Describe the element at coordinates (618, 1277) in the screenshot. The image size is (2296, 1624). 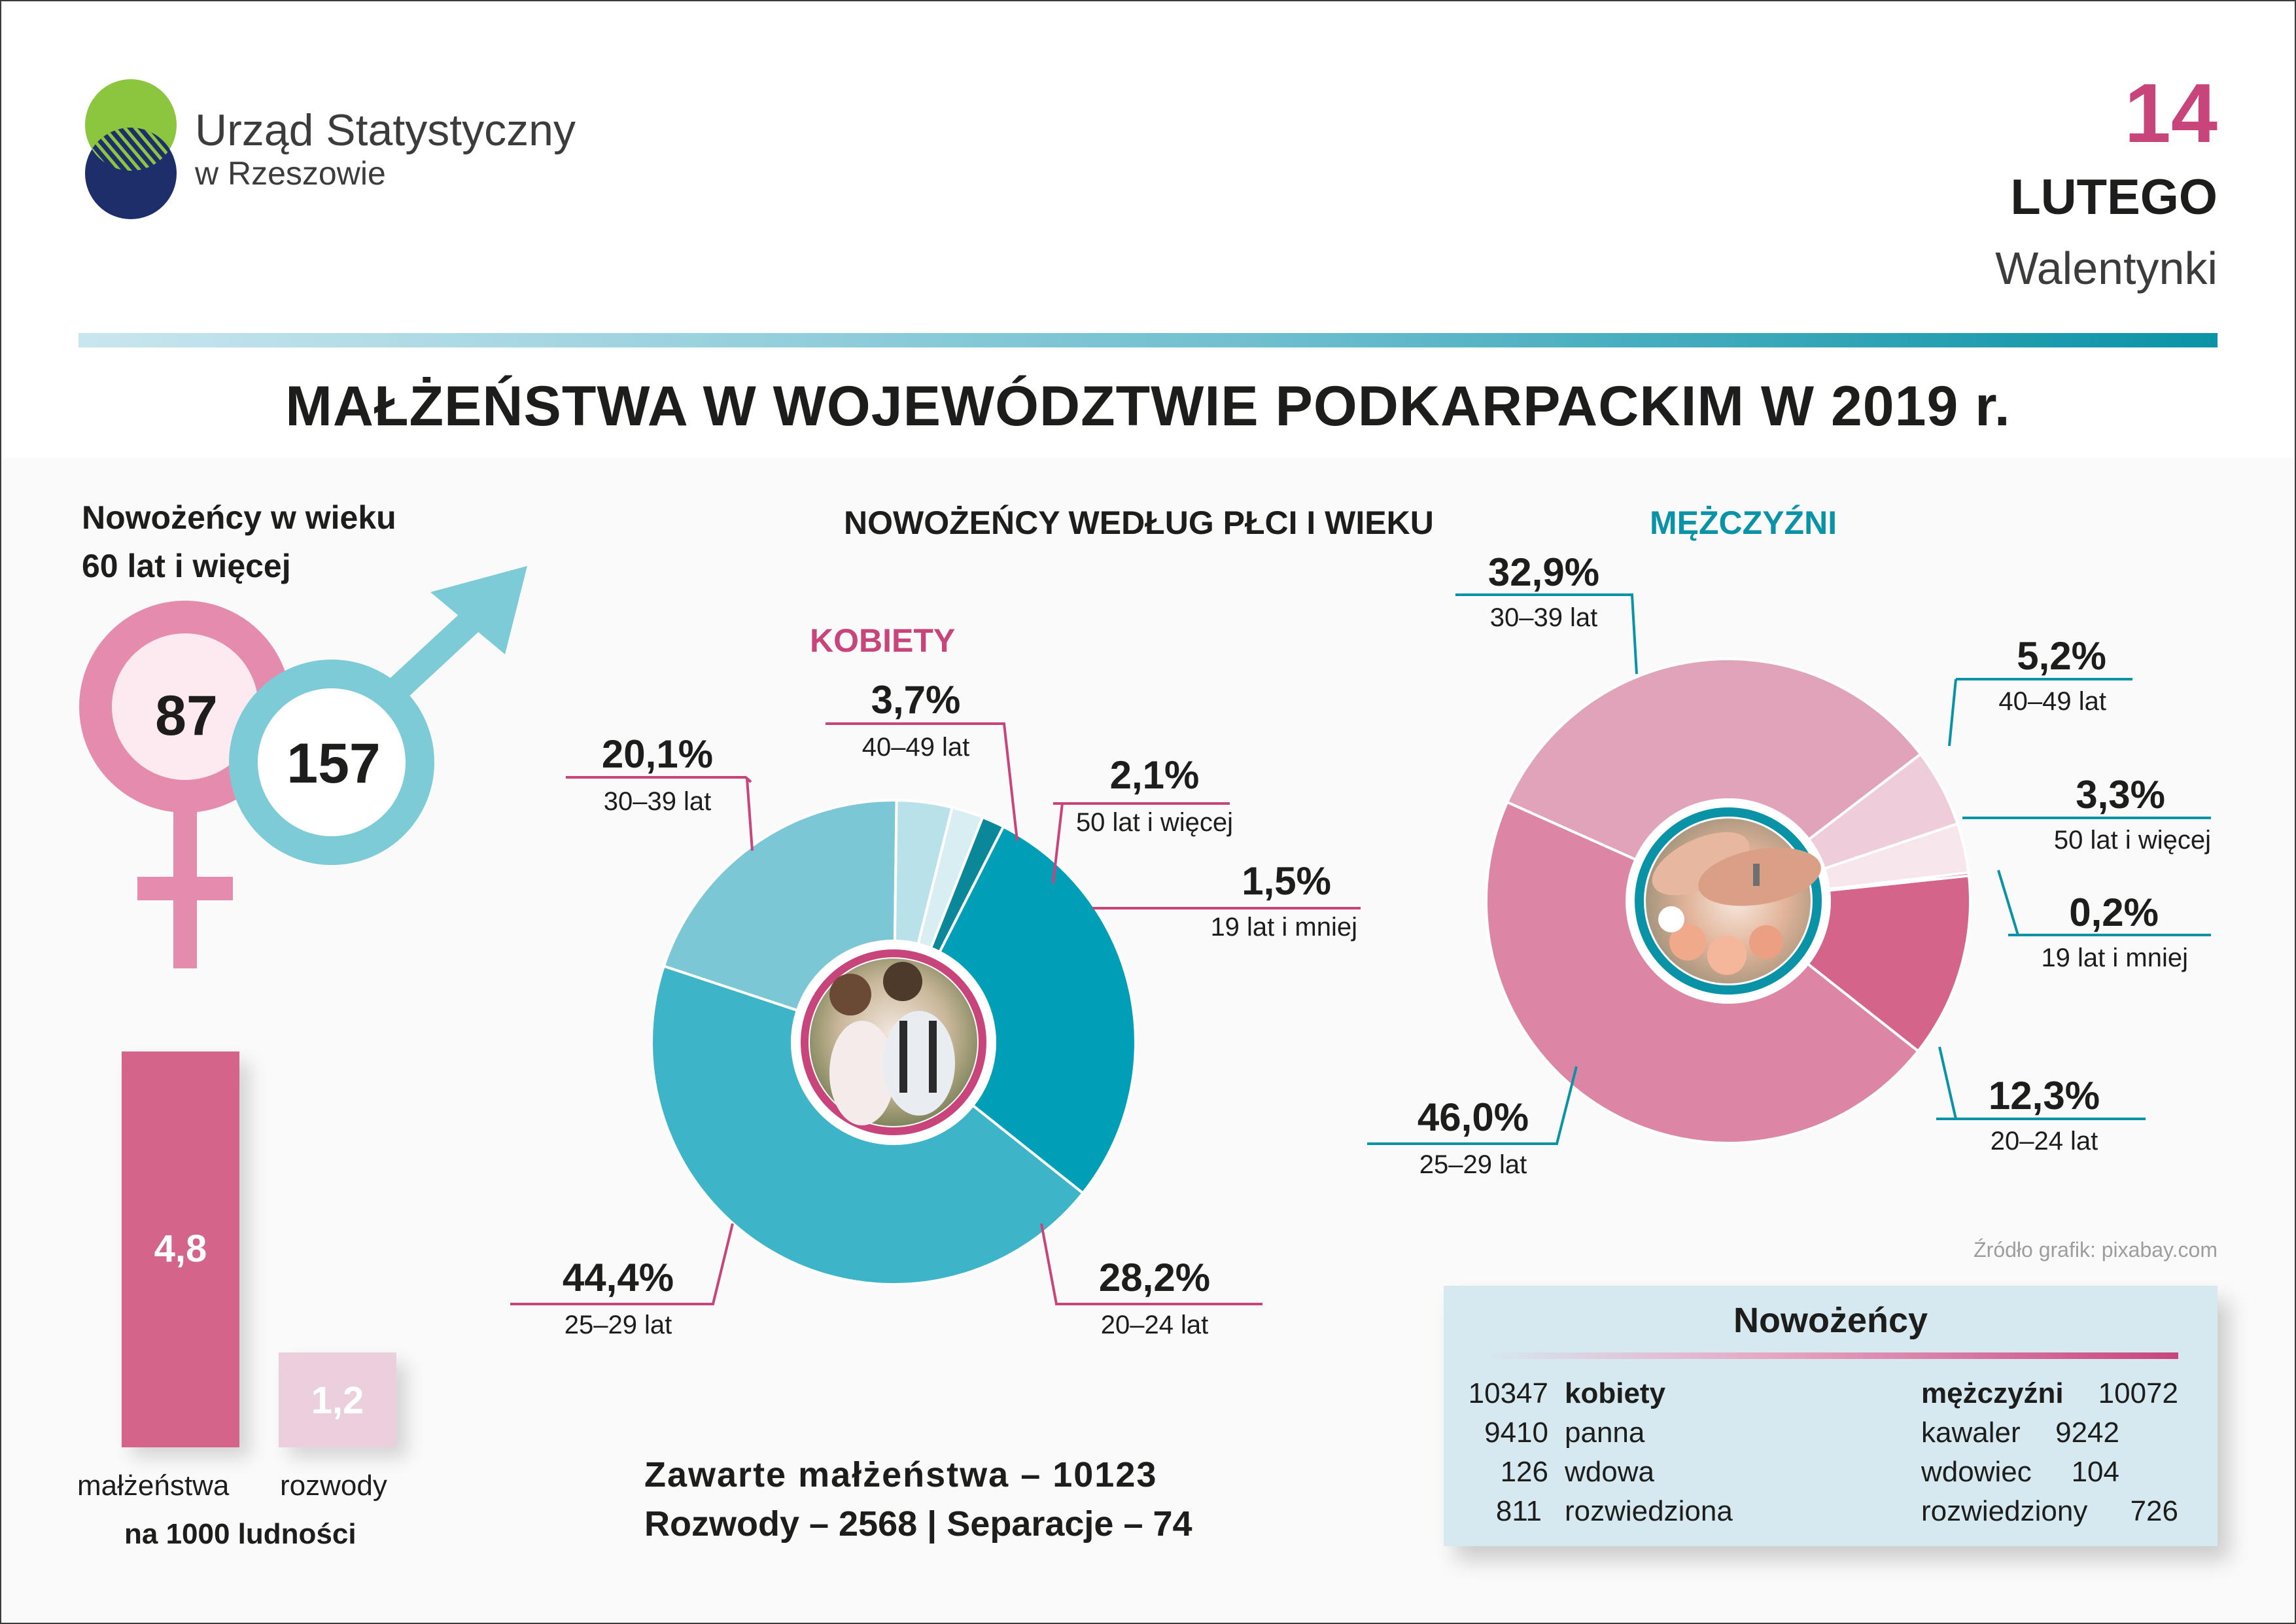
I see `women-label-25-29-pct: 44,4%` at that location.